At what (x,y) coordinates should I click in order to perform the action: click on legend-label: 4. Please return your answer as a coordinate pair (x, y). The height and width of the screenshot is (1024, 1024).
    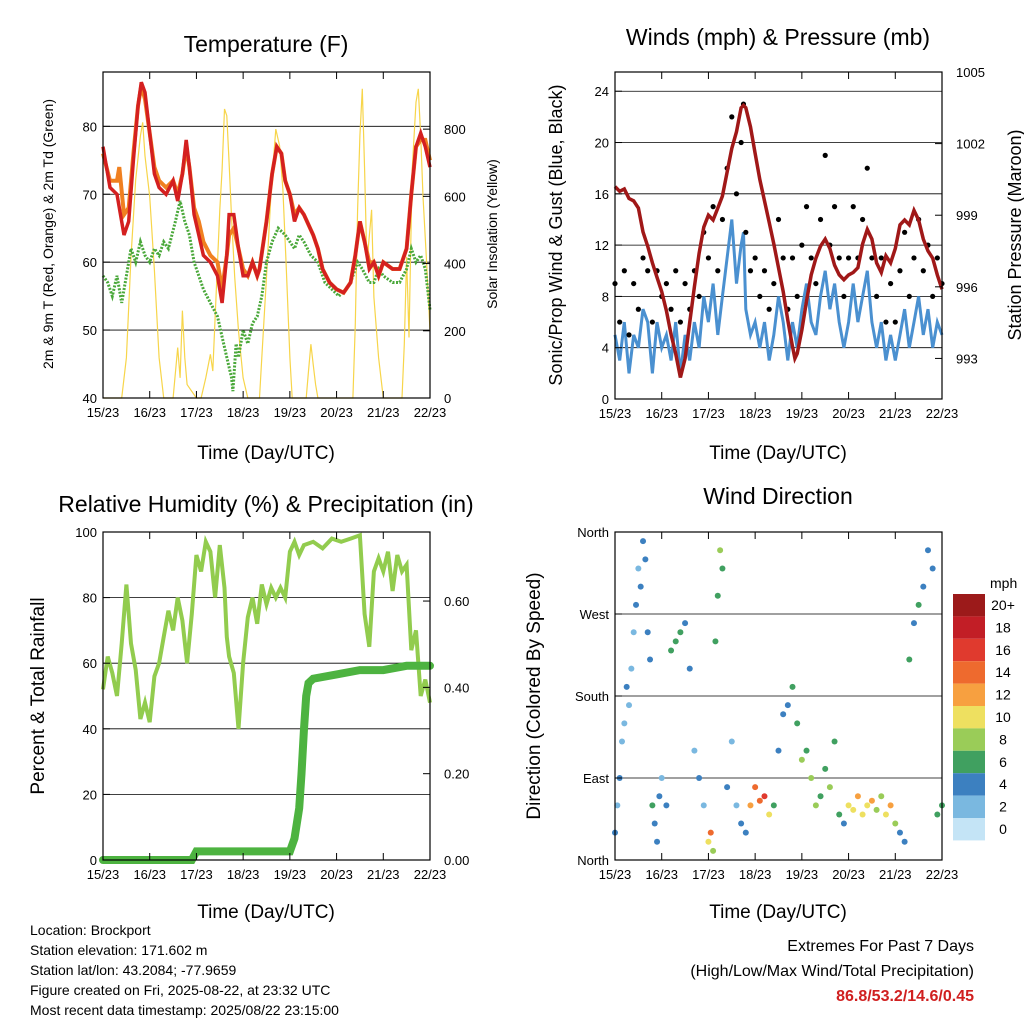
    Looking at the image, I should click on (1003, 784).